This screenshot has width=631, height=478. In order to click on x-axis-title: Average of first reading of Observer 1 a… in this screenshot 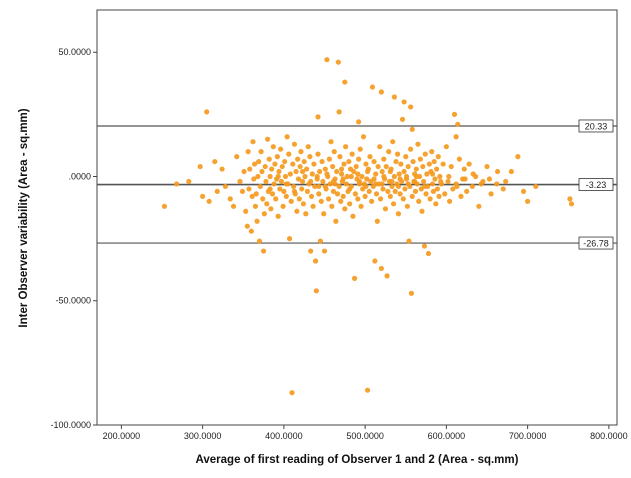, I will do `click(357, 460)`.